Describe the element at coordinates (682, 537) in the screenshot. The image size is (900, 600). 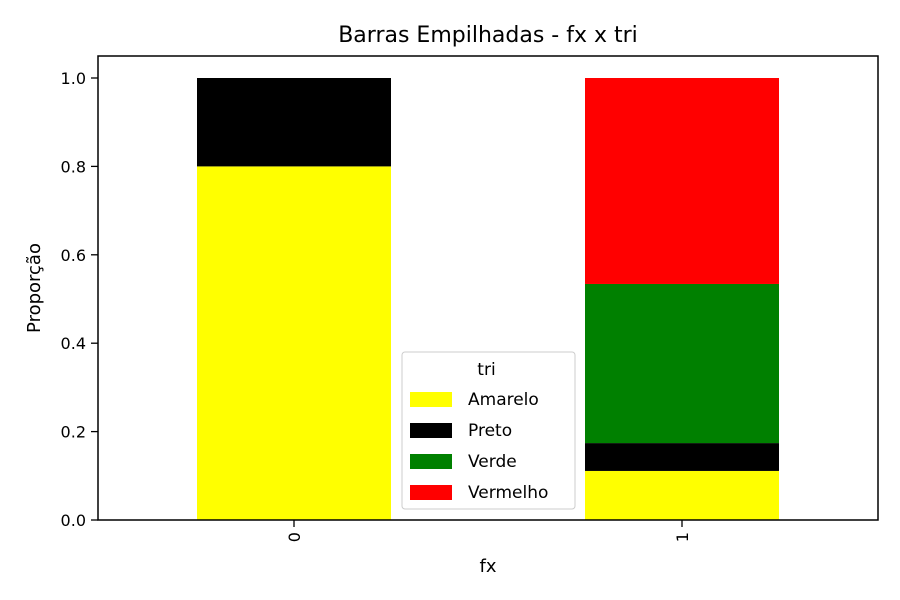
I see `x-tick-label: 1` at that location.